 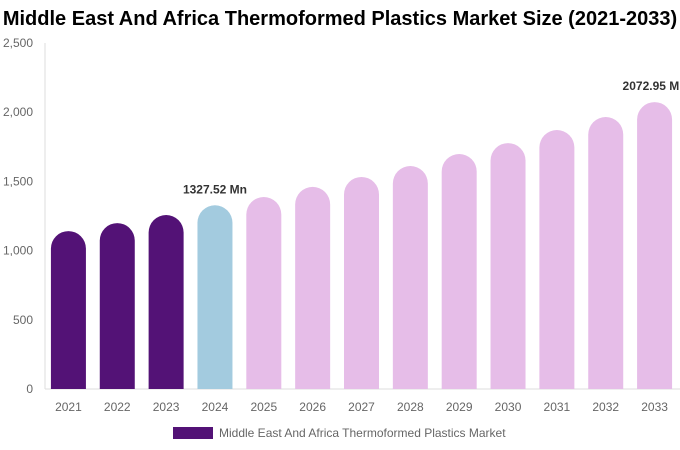 I want to click on bar-2022, so click(x=117, y=306).